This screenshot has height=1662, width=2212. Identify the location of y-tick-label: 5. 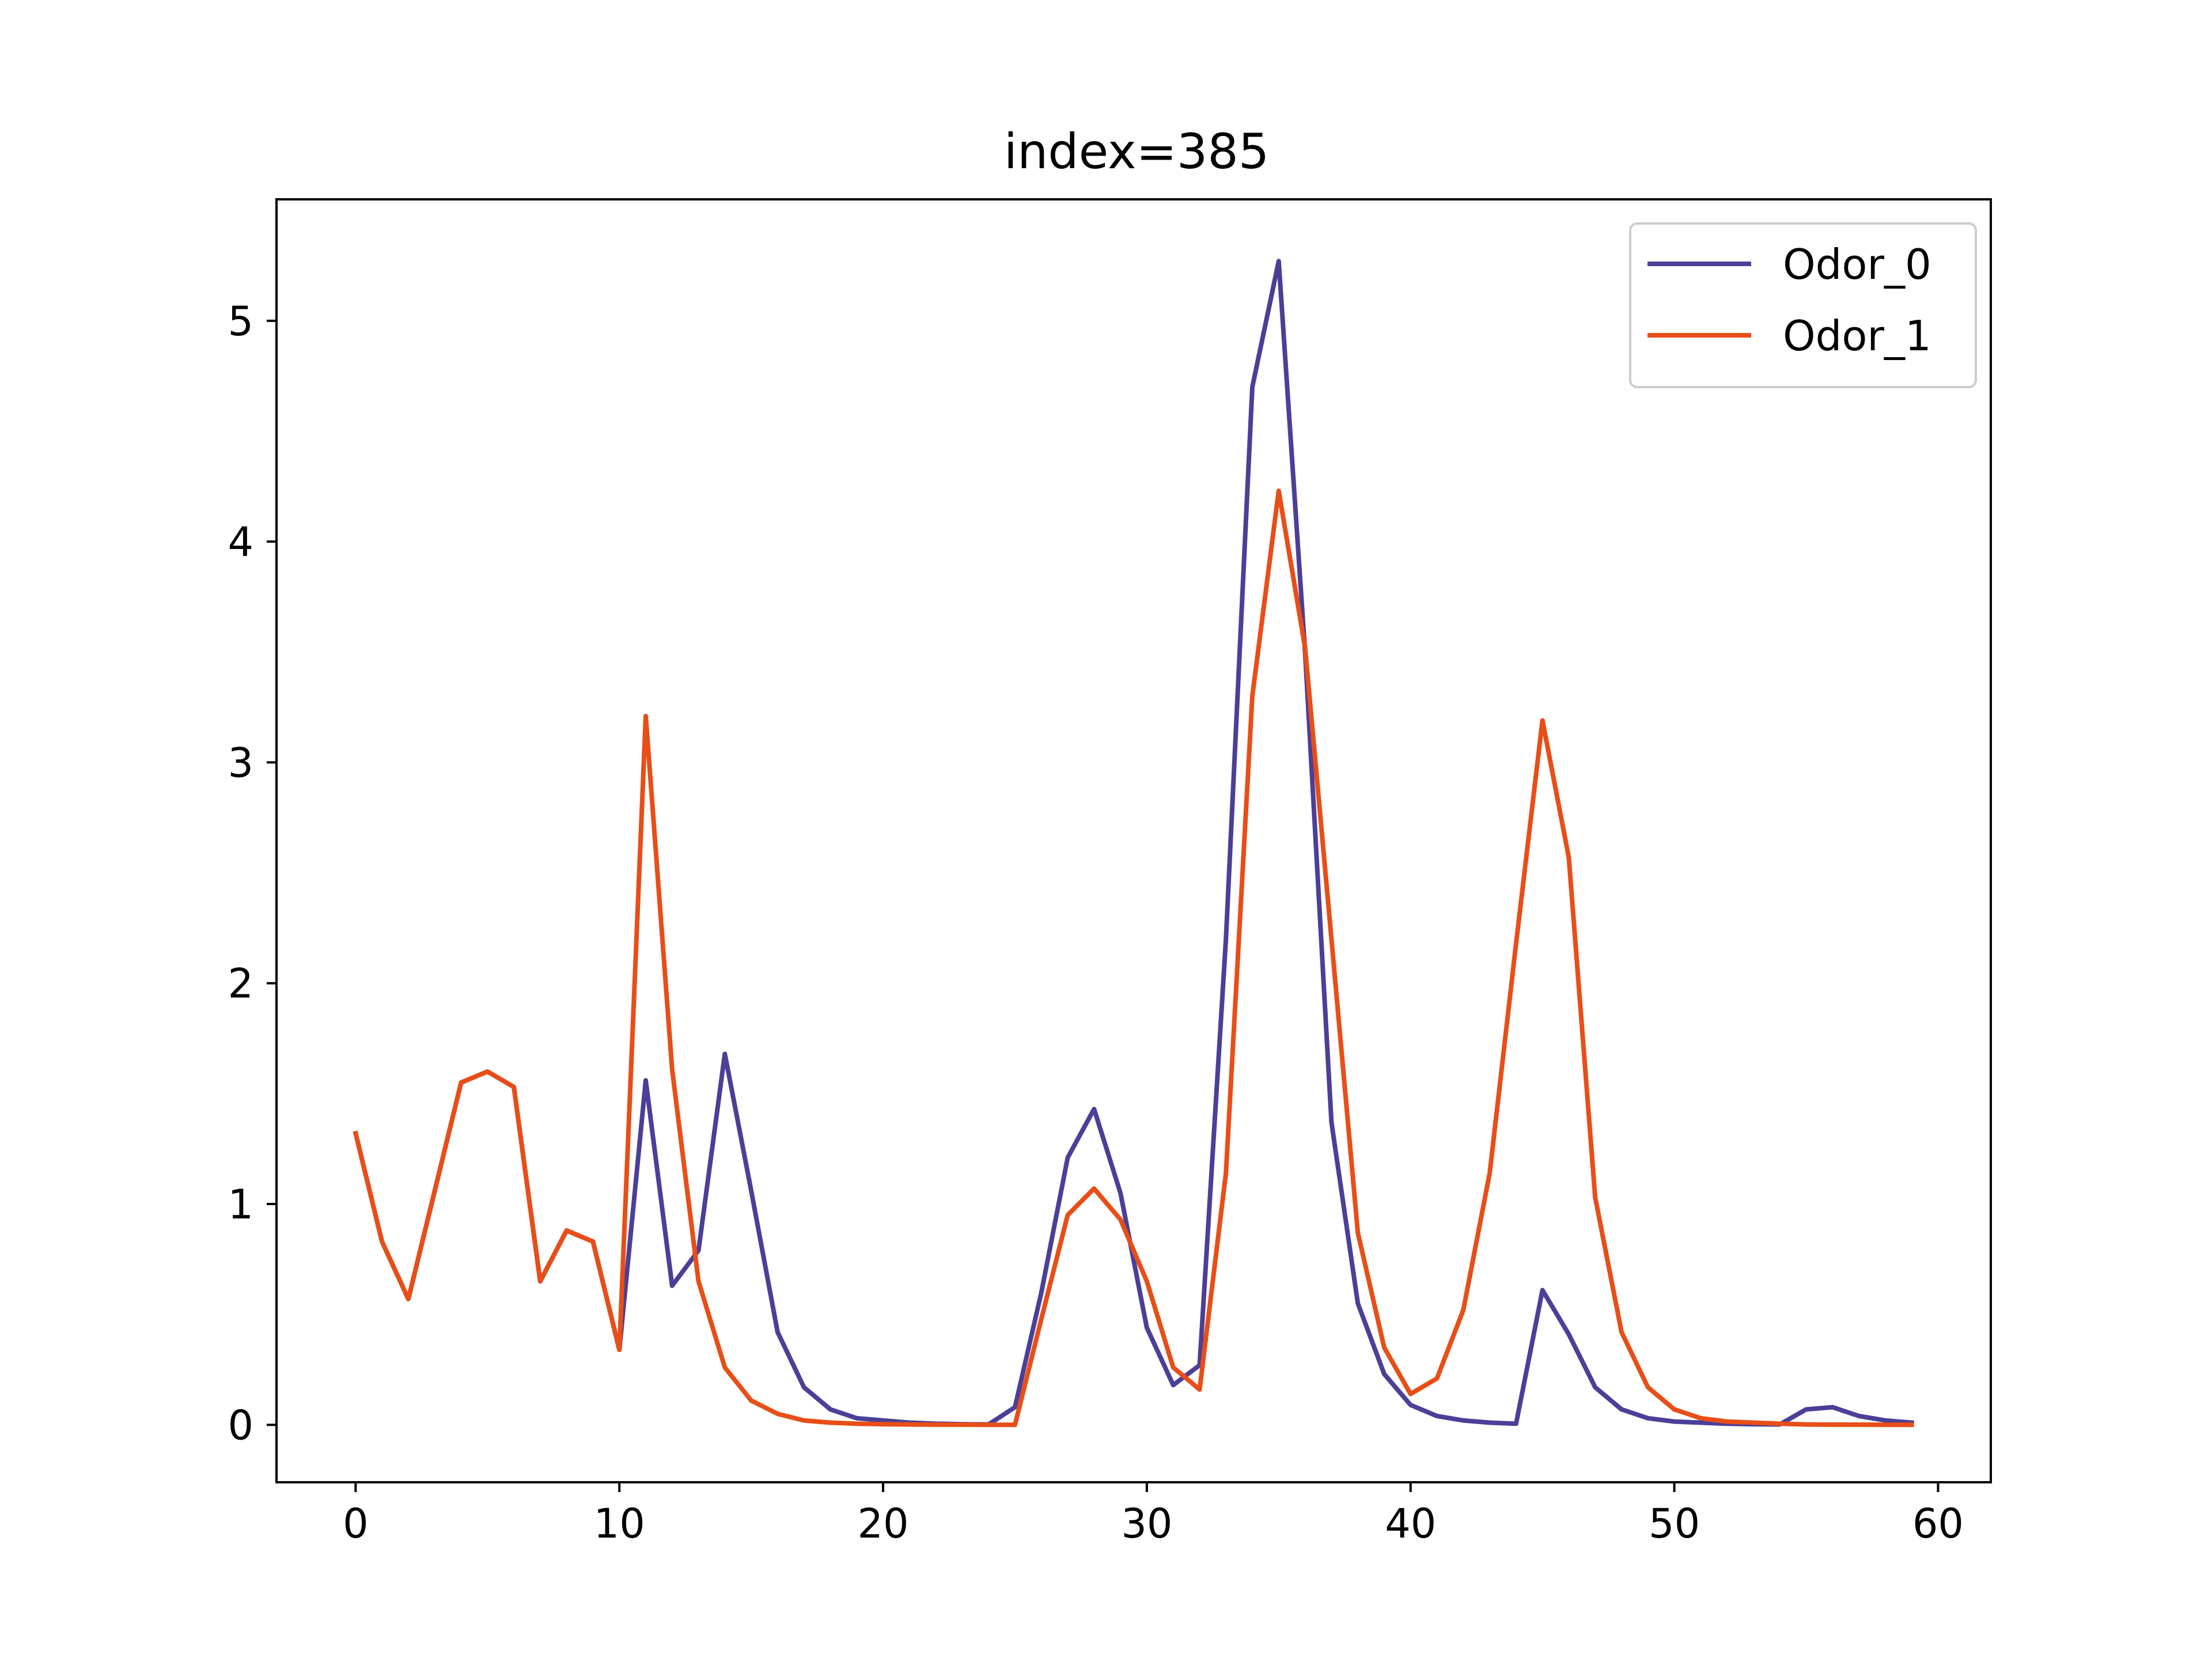
(240, 322).